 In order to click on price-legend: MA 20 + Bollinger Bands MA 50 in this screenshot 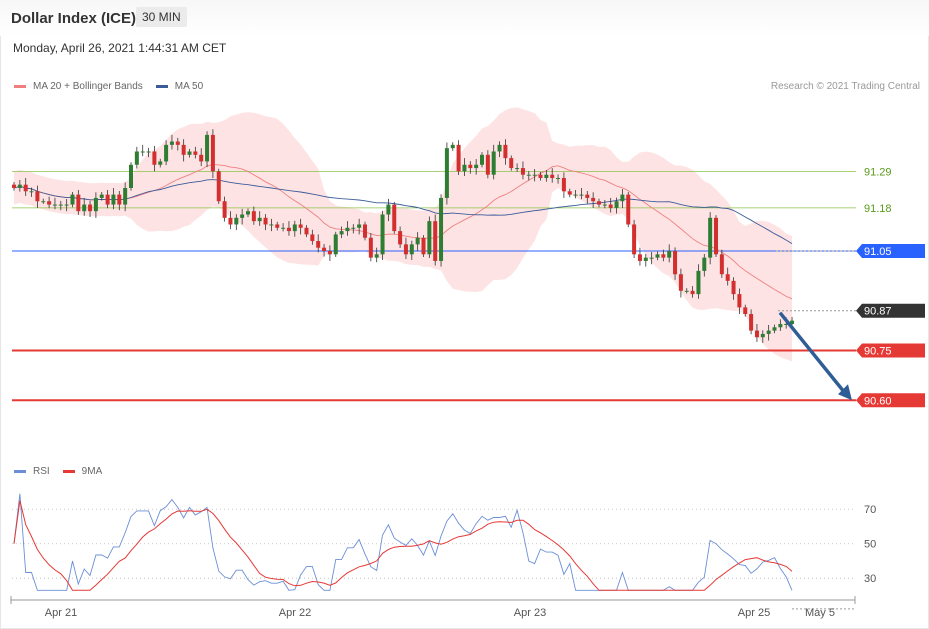, I will do `click(108, 86)`.